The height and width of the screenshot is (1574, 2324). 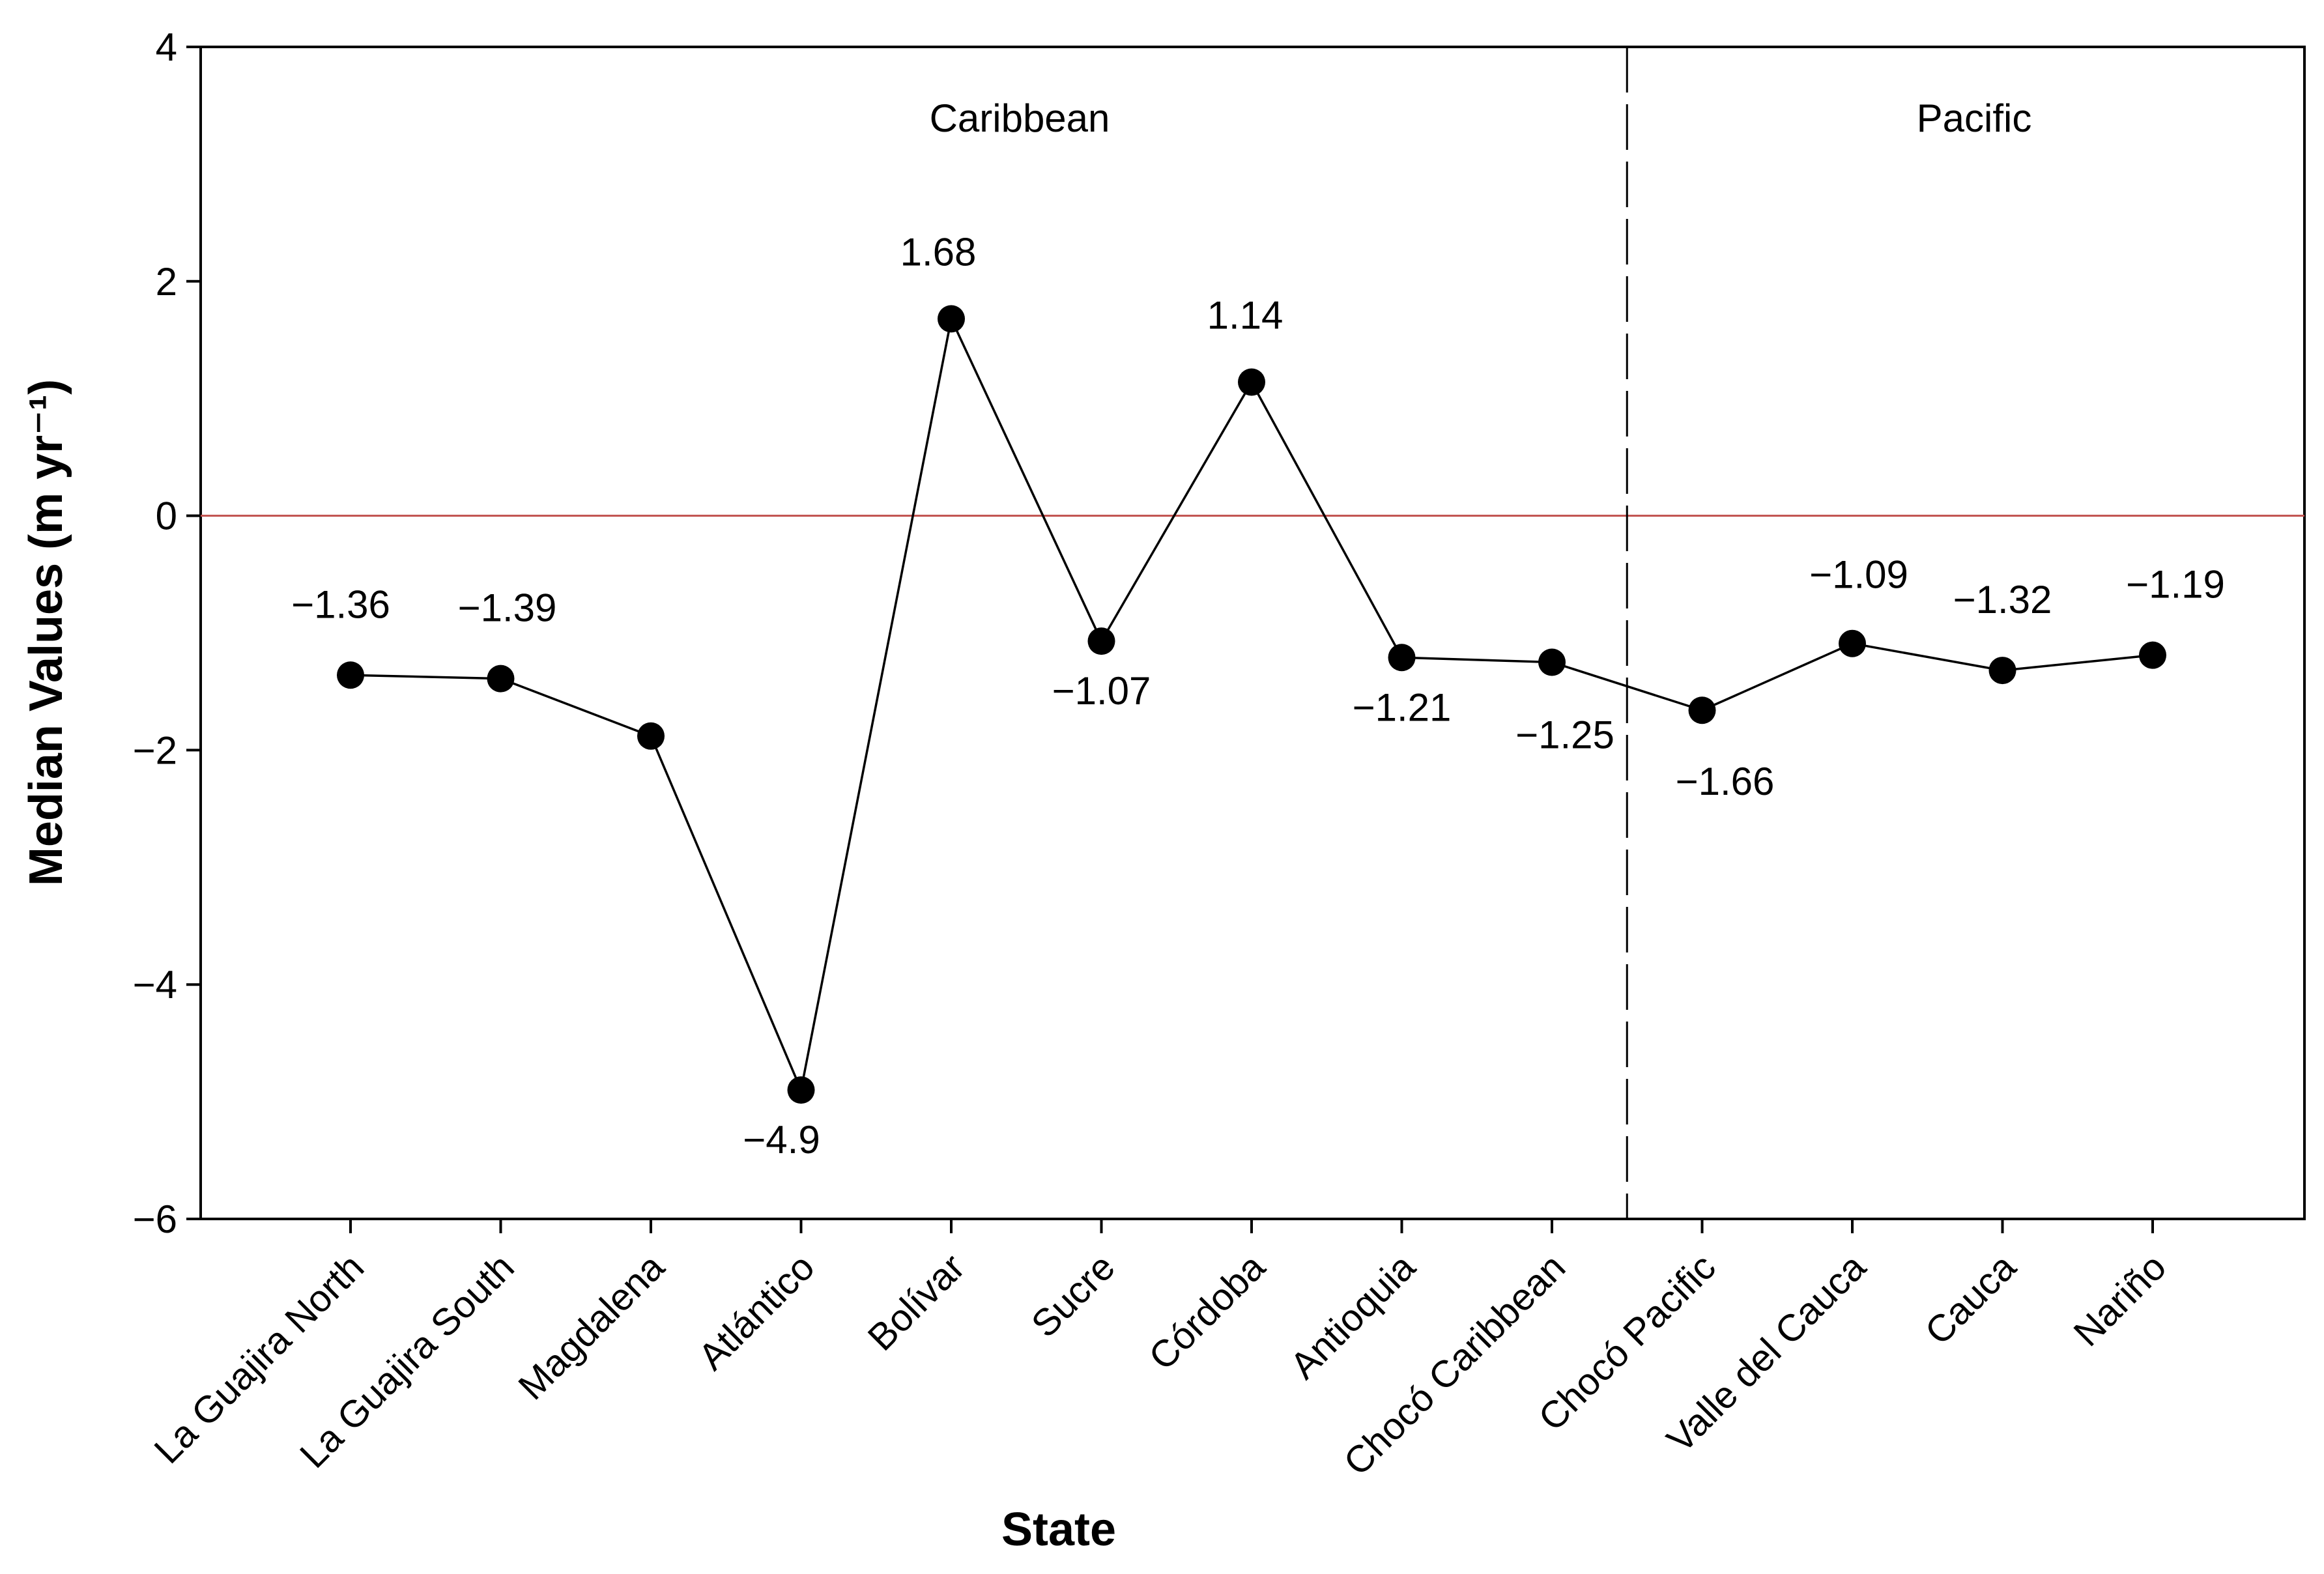 What do you see at coordinates (1859, 575) in the screenshot?
I see `data-label: −1.09` at bounding box center [1859, 575].